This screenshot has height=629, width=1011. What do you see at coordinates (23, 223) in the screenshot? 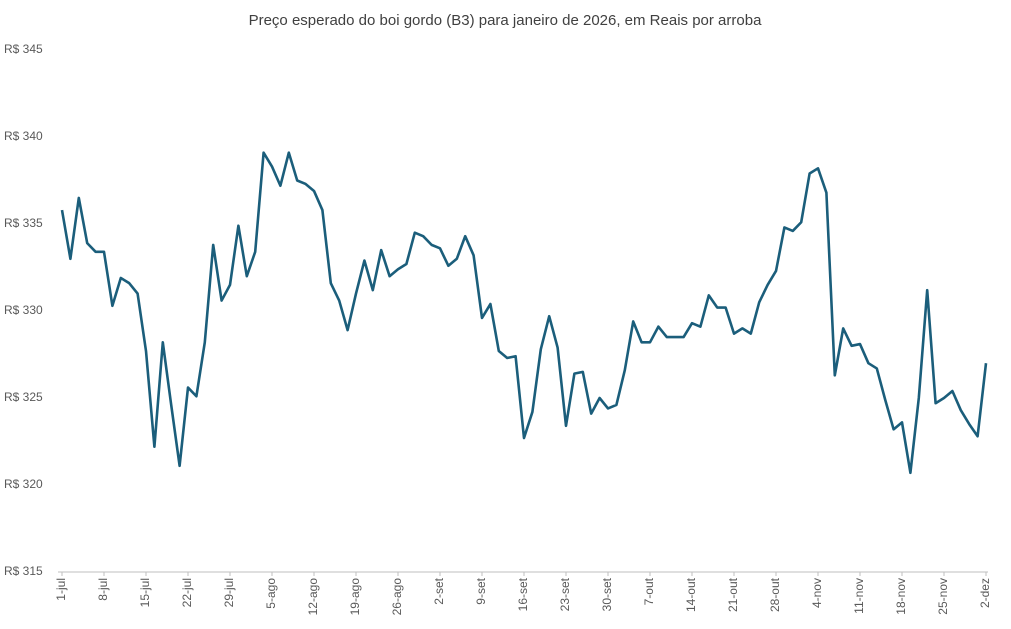
I see `y-tick-label: R$ 335` at bounding box center [23, 223].